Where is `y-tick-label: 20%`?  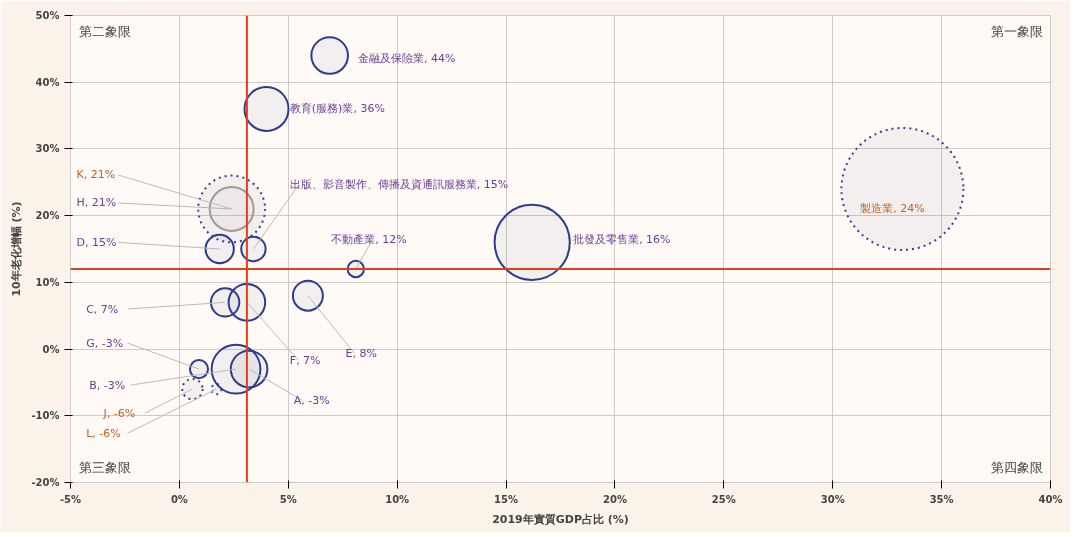 y-tick-label: 20% is located at coordinates (47, 216).